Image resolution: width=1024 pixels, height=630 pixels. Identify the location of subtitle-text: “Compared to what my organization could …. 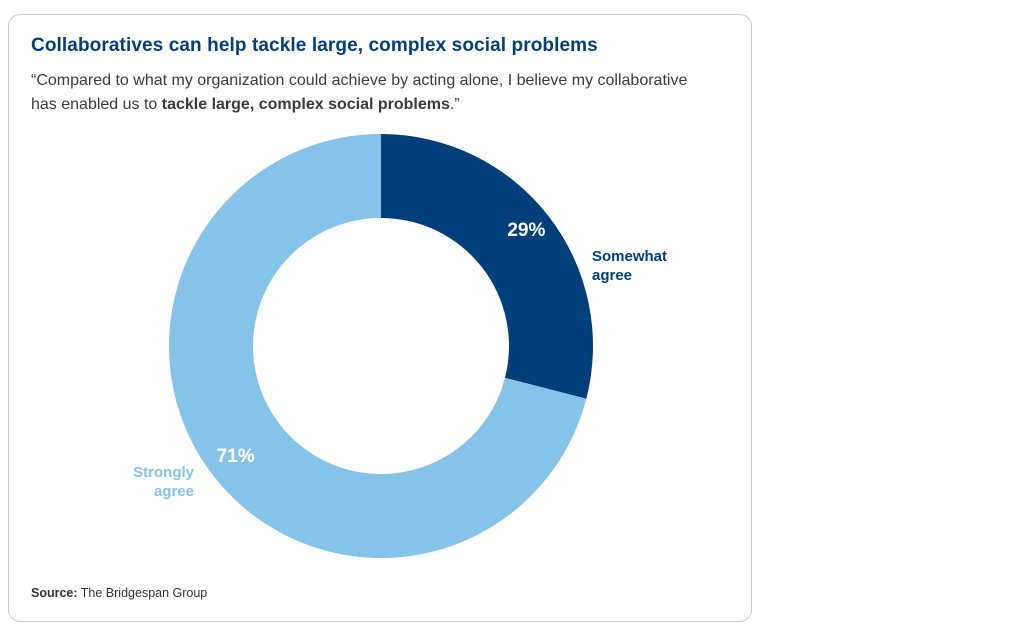
(359, 92).